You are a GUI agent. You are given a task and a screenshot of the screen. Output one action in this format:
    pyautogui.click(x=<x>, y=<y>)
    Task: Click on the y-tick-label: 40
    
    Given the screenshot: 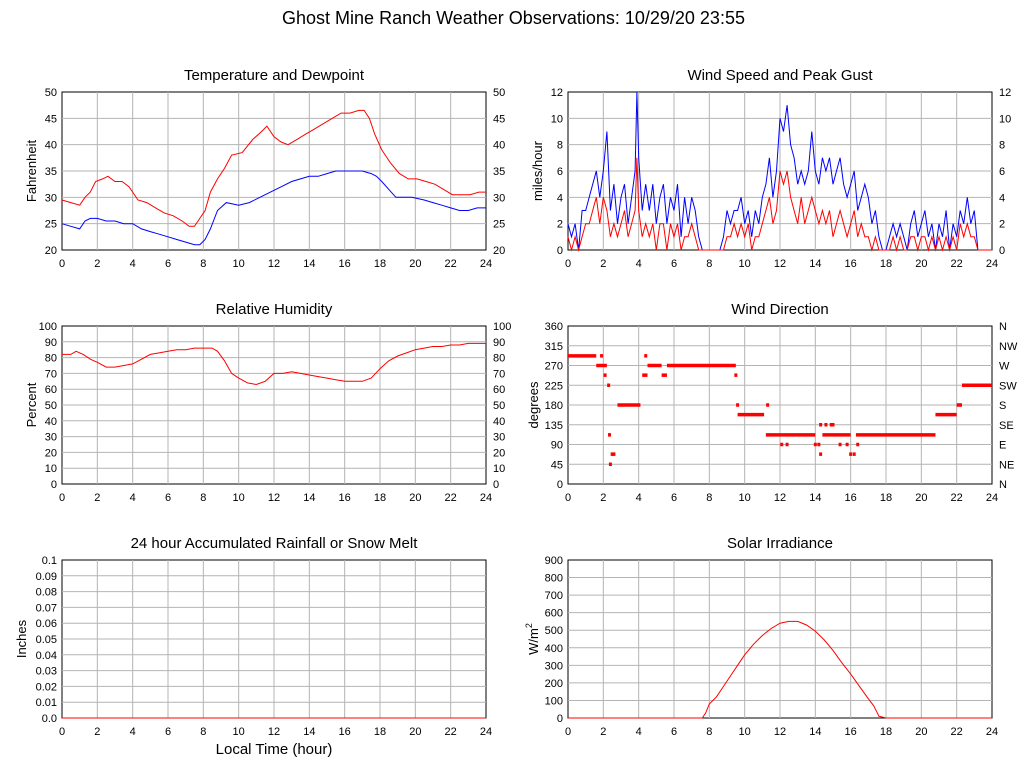 What is the action you would take?
    pyautogui.click(x=51, y=146)
    